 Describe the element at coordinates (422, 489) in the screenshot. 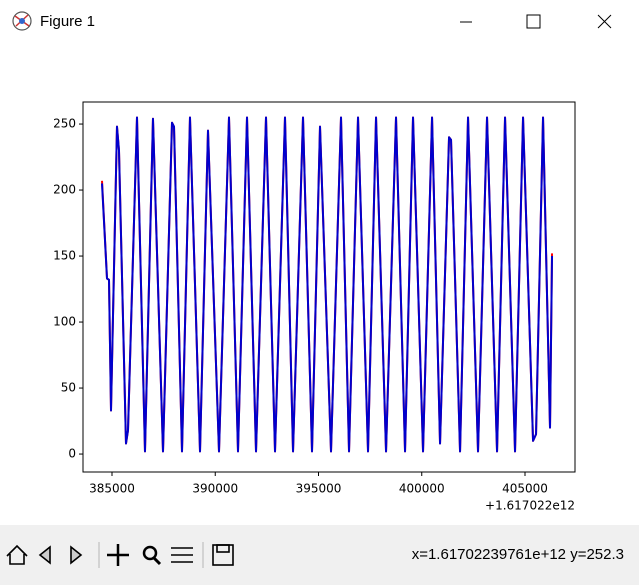

I see `x-tick-label: 400000` at that location.